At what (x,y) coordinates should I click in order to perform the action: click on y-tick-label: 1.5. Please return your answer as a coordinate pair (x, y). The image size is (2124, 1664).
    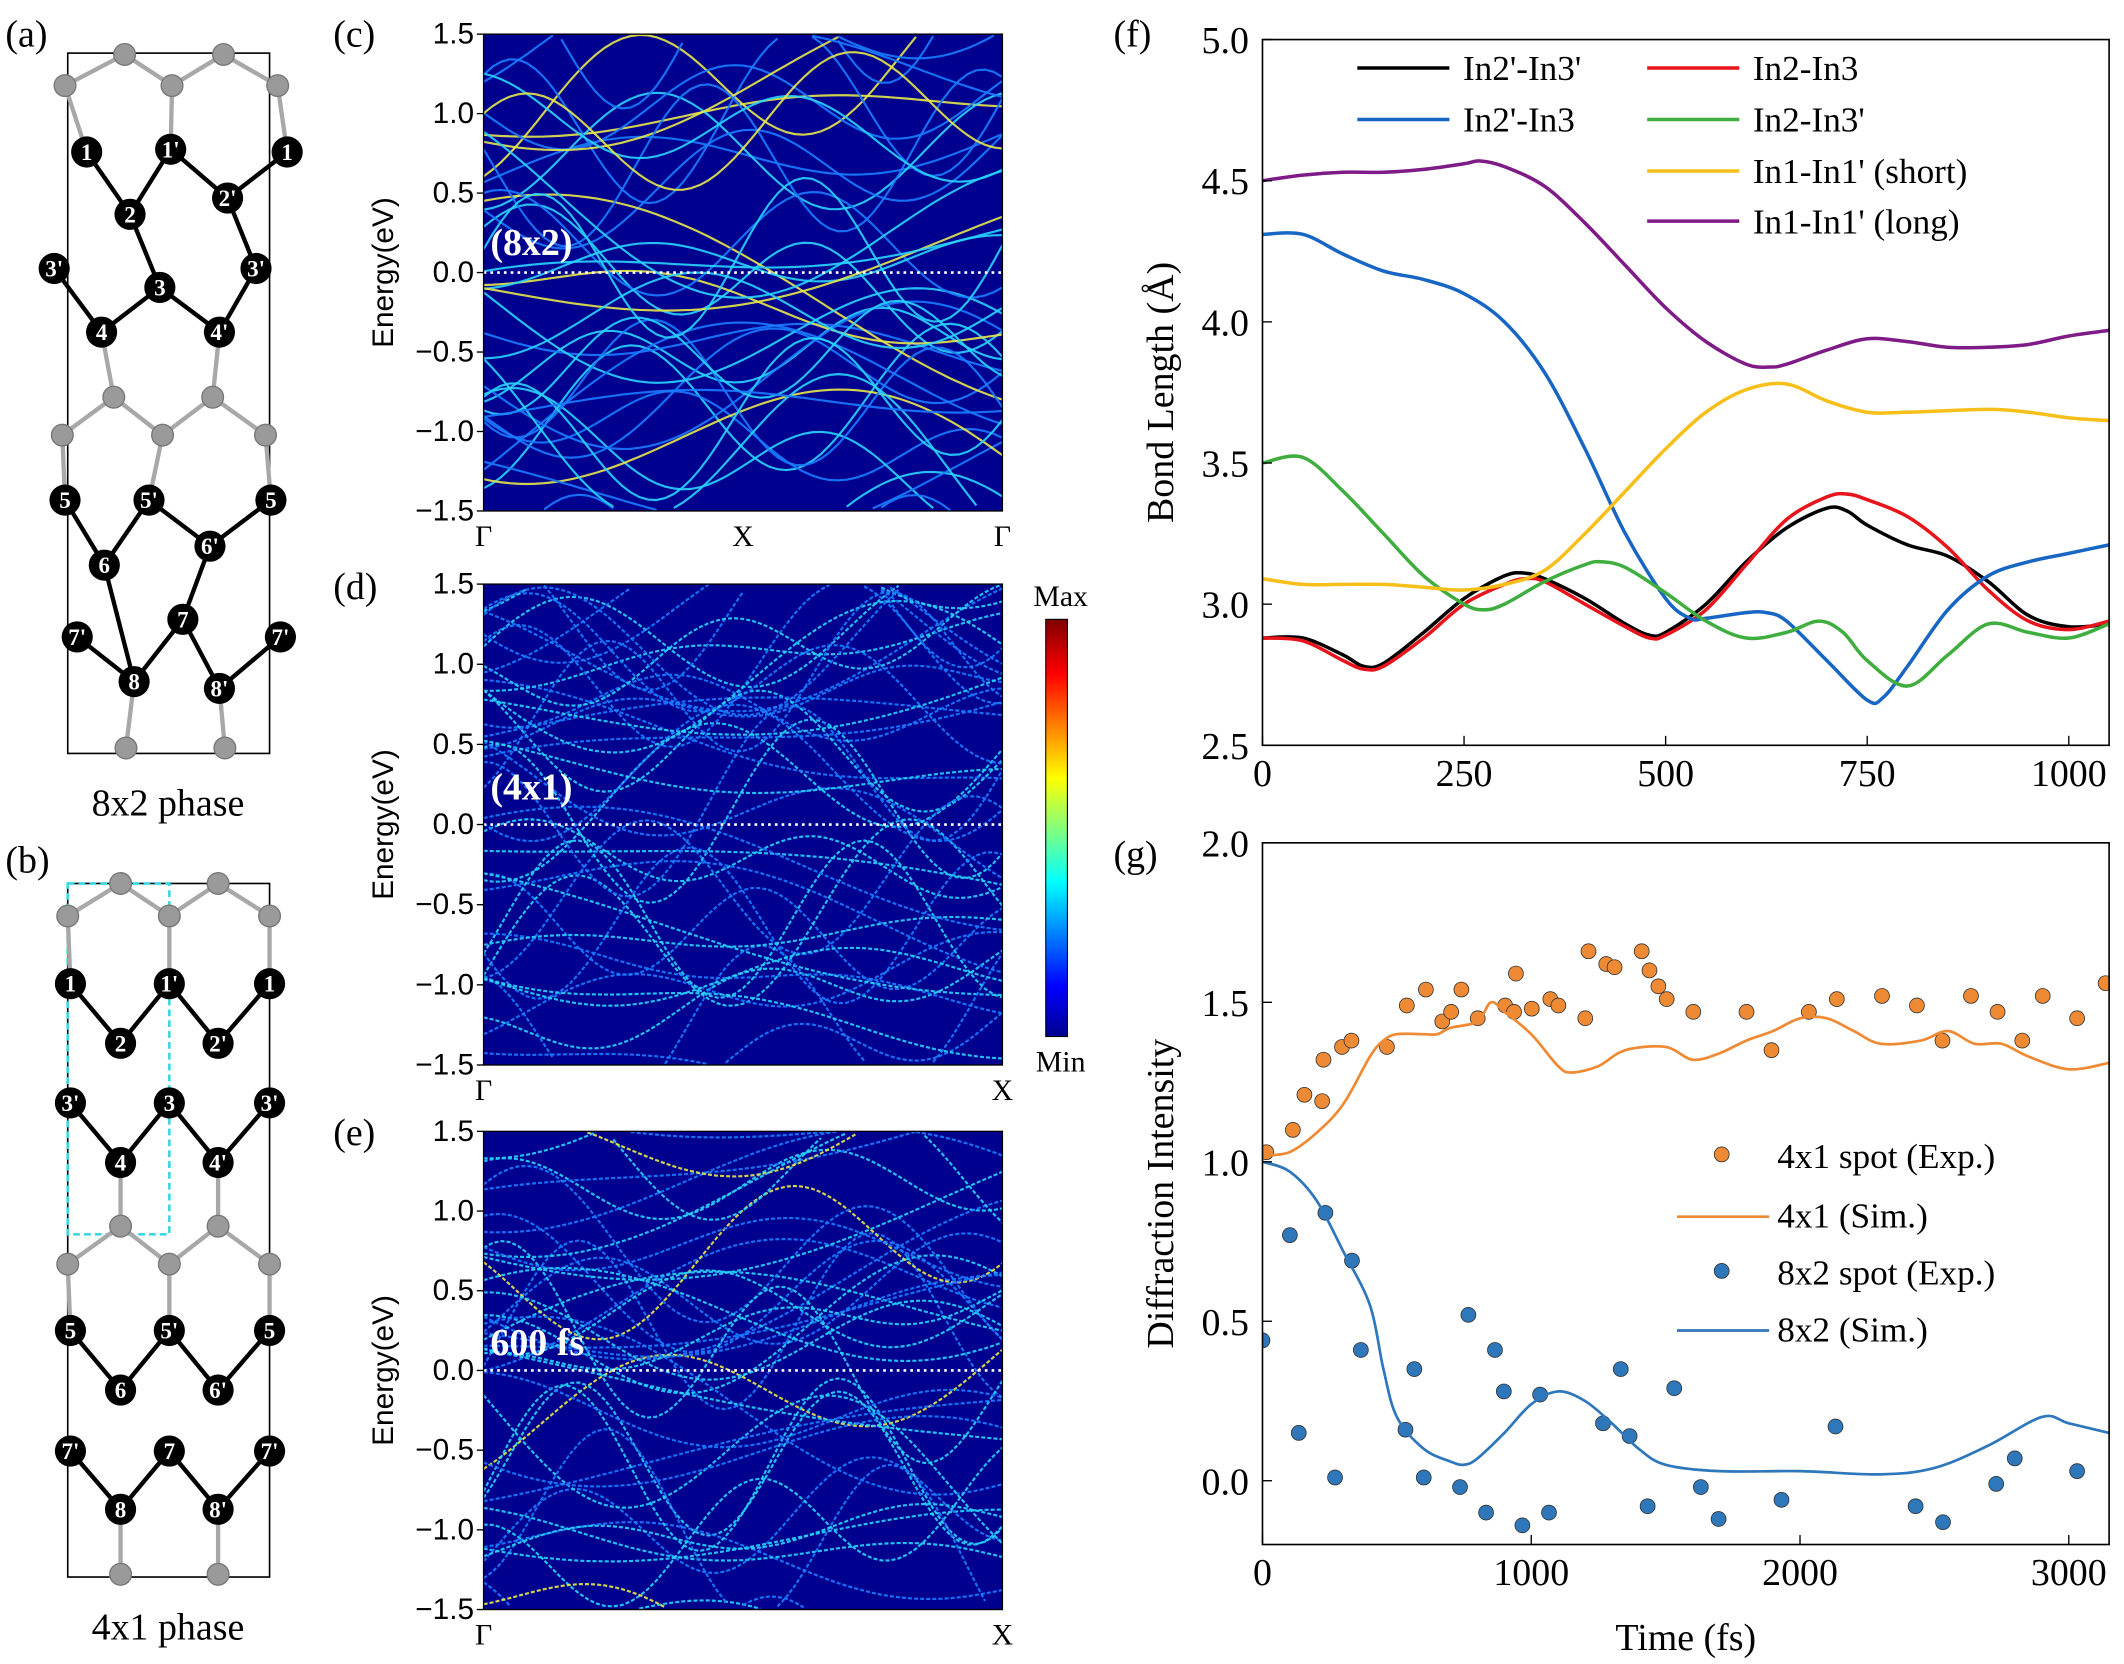
    Looking at the image, I should click on (453, 584).